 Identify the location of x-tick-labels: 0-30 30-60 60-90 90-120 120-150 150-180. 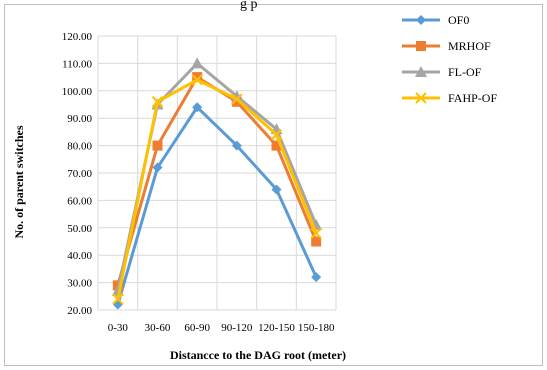
(221, 328).